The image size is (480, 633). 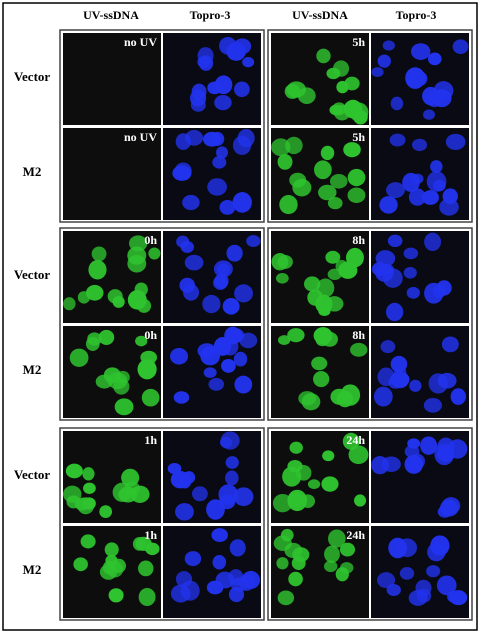 What do you see at coordinates (416, 15) in the screenshot?
I see `column-header: Topro-3` at bounding box center [416, 15].